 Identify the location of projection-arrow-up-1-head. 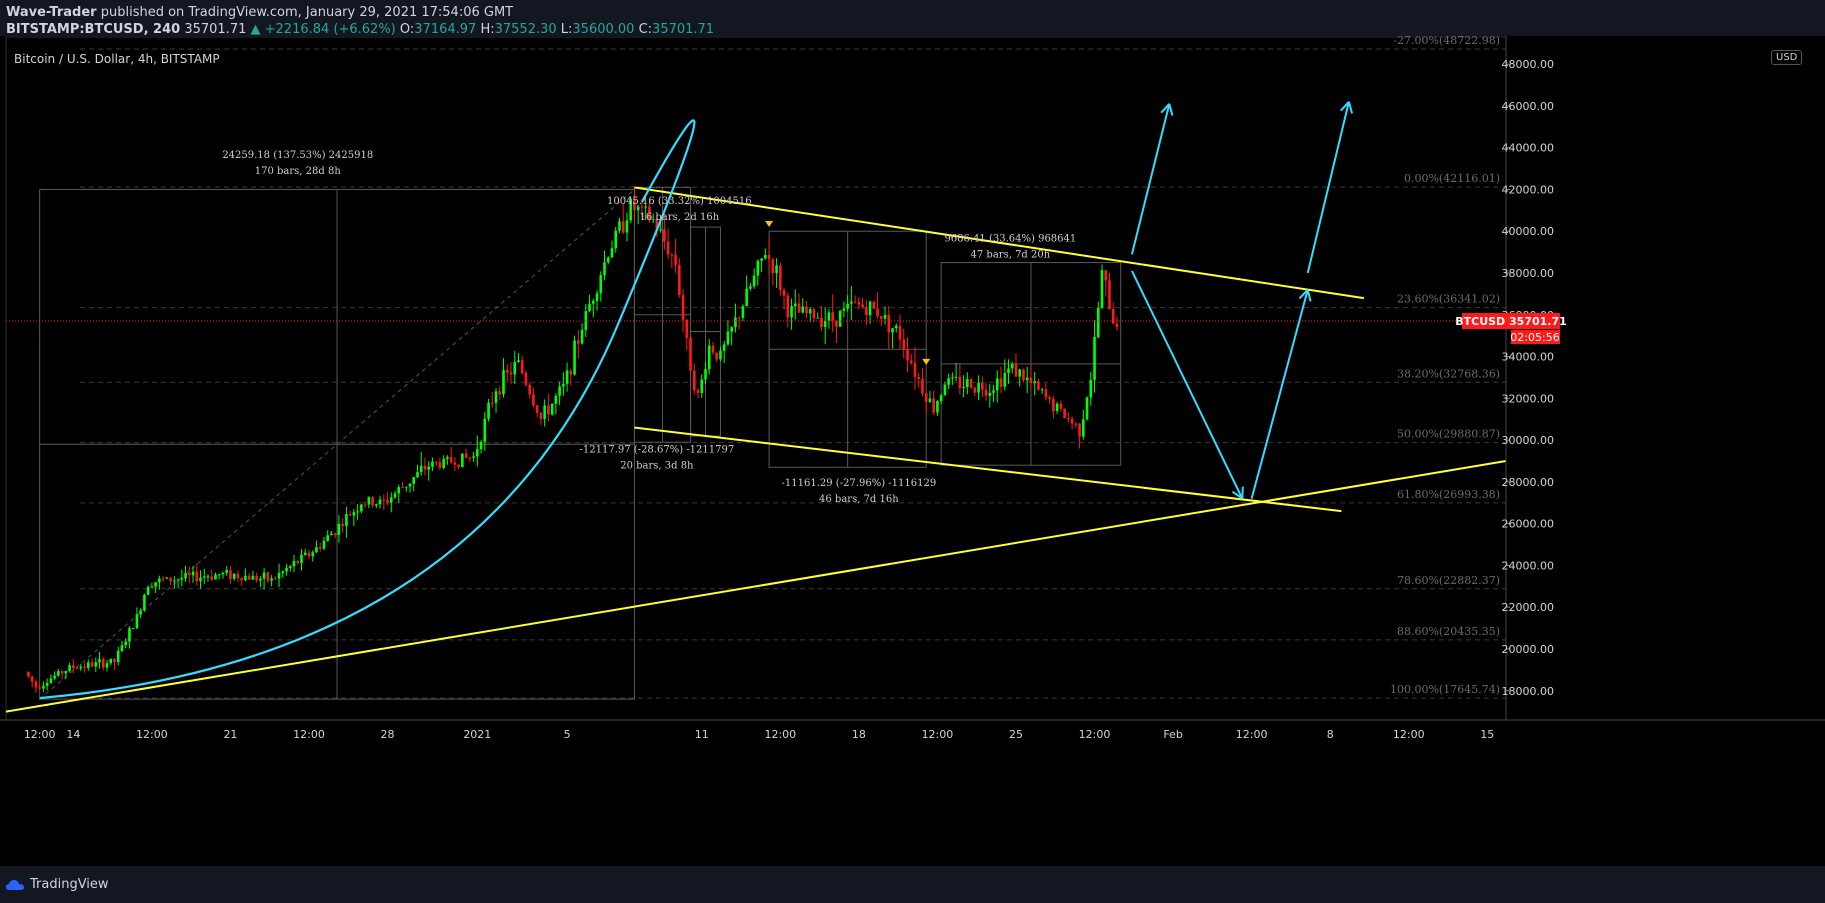
(1171, 109).